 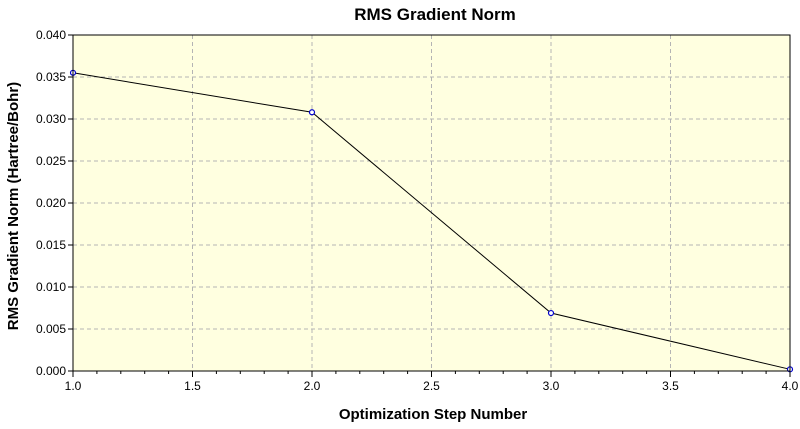 I want to click on y-tick-label: 0.005, so click(x=51, y=329).